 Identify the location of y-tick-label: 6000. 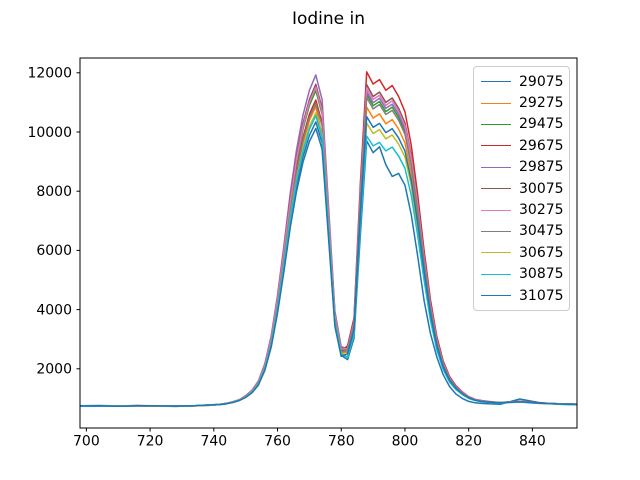
(54, 251).